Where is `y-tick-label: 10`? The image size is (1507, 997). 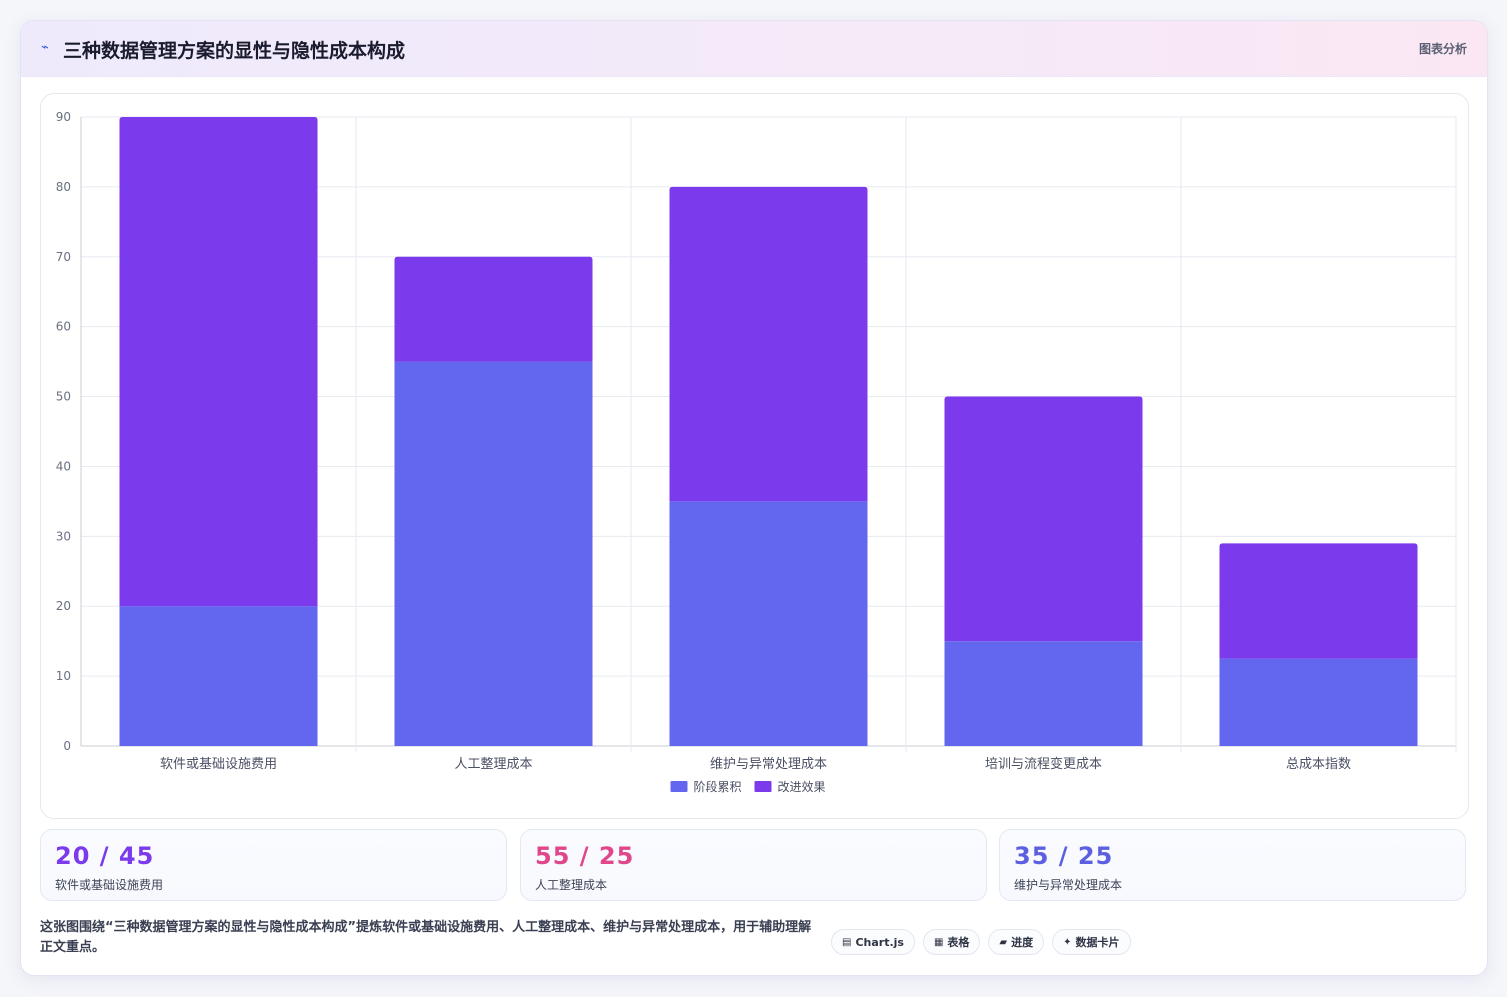 y-tick-label: 10 is located at coordinates (63, 676).